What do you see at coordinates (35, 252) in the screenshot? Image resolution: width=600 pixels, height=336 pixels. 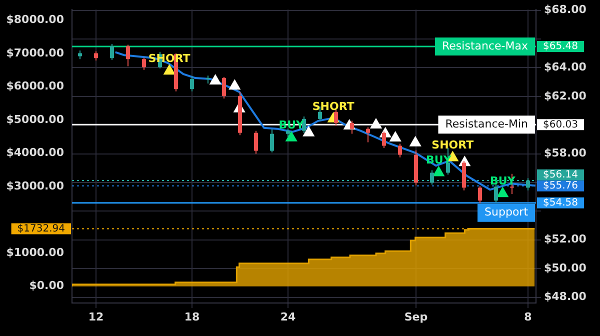 I see `y-tick-label: $1000.00` at bounding box center [35, 252].